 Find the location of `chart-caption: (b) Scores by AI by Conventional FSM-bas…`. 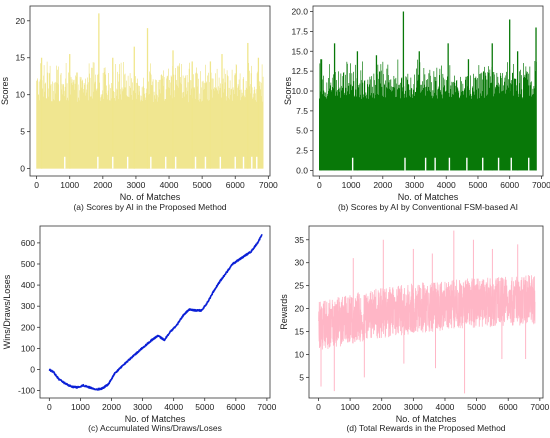

chart-caption: (b) Scores by AI by Conventional FSM-bas… is located at coordinates (428, 207).